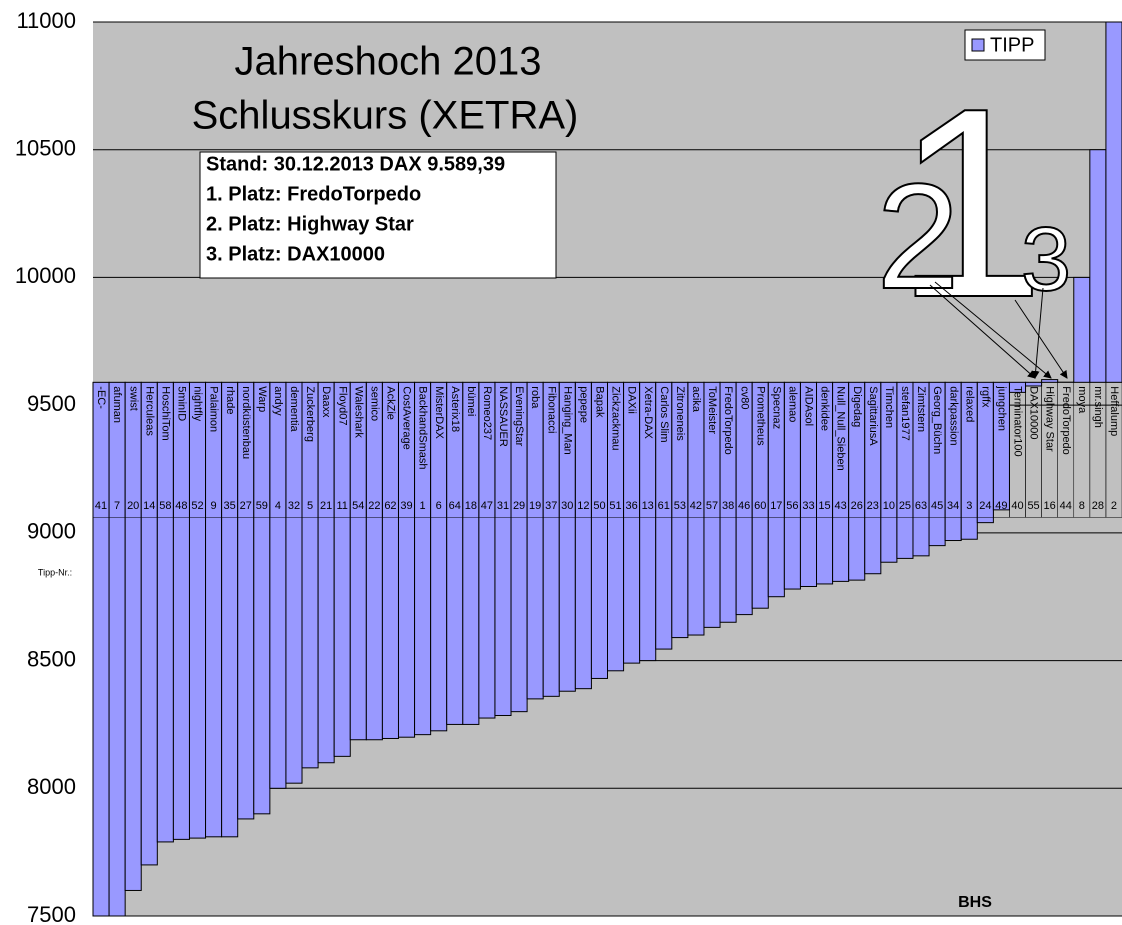 This screenshot has height=925, width=1122. What do you see at coordinates (583, 404) in the screenshot?
I see `x-tick-label: pepepe` at bounding box center [583, 404].